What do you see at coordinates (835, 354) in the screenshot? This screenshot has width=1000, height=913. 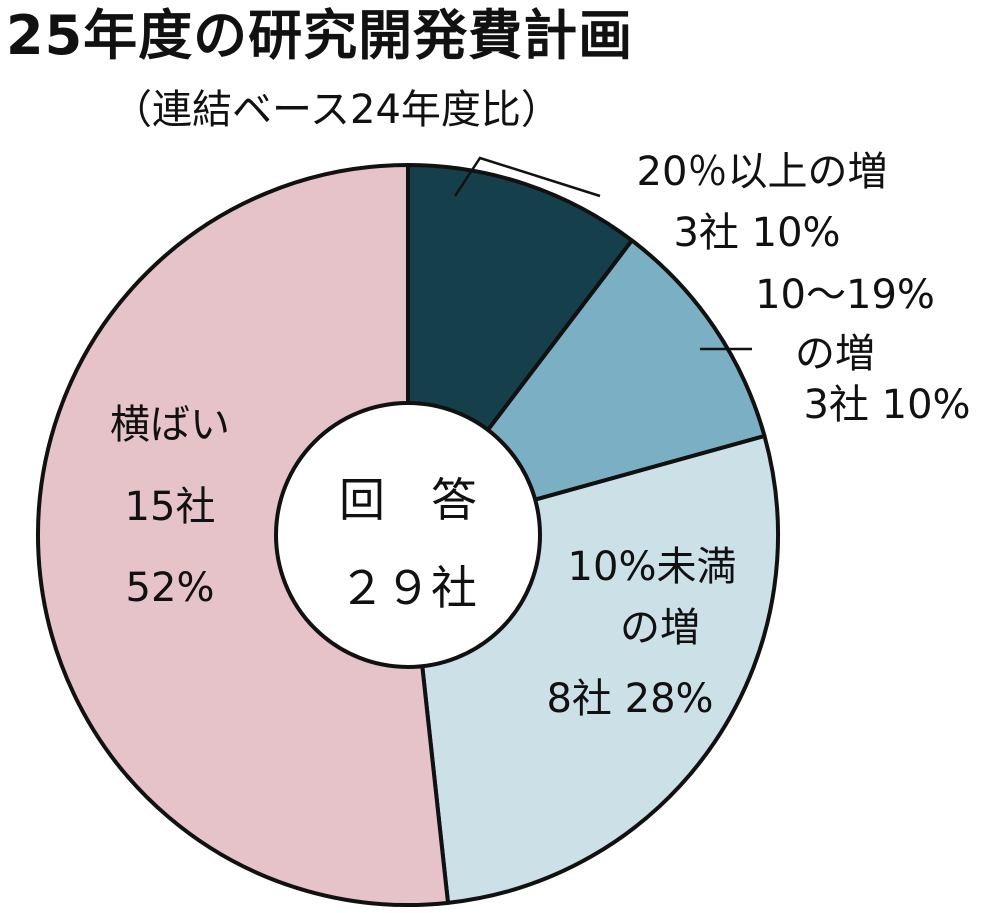 I see `slice-label-2-line-2: の増` at bounding box center [835, 354].